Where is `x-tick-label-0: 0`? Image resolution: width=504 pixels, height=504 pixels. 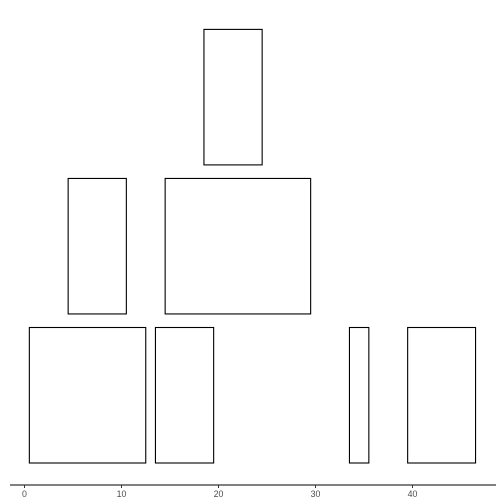
x-tick-label-0: 0 is located at coordinates (24, 494).